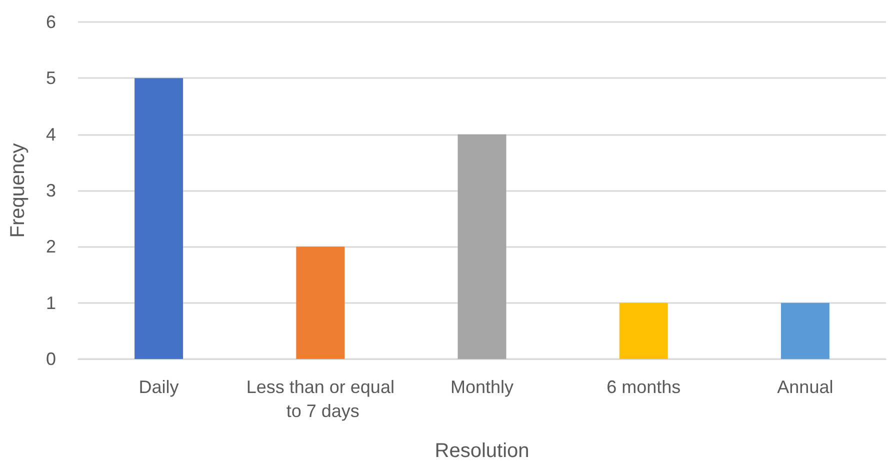 This screenshot has width=888, height=466. I want to click on y-tick-label: 6, so click(51, 22).